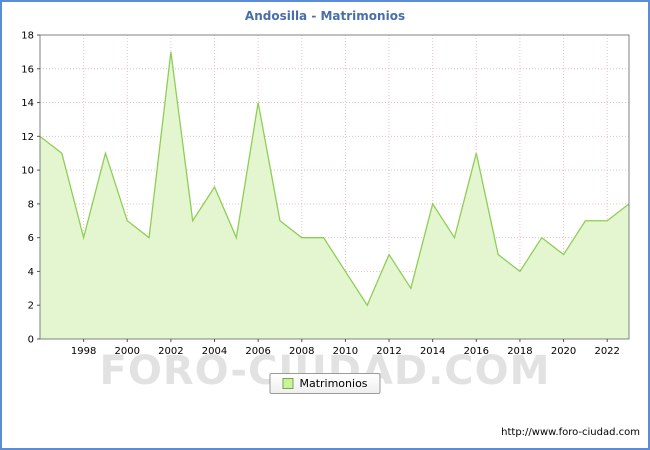 The image size is (650, 450). What do you see at coordinates (519, 351) in the screenshot?
I see `x-axis-label: 2018` at bounding box center [519, 351].